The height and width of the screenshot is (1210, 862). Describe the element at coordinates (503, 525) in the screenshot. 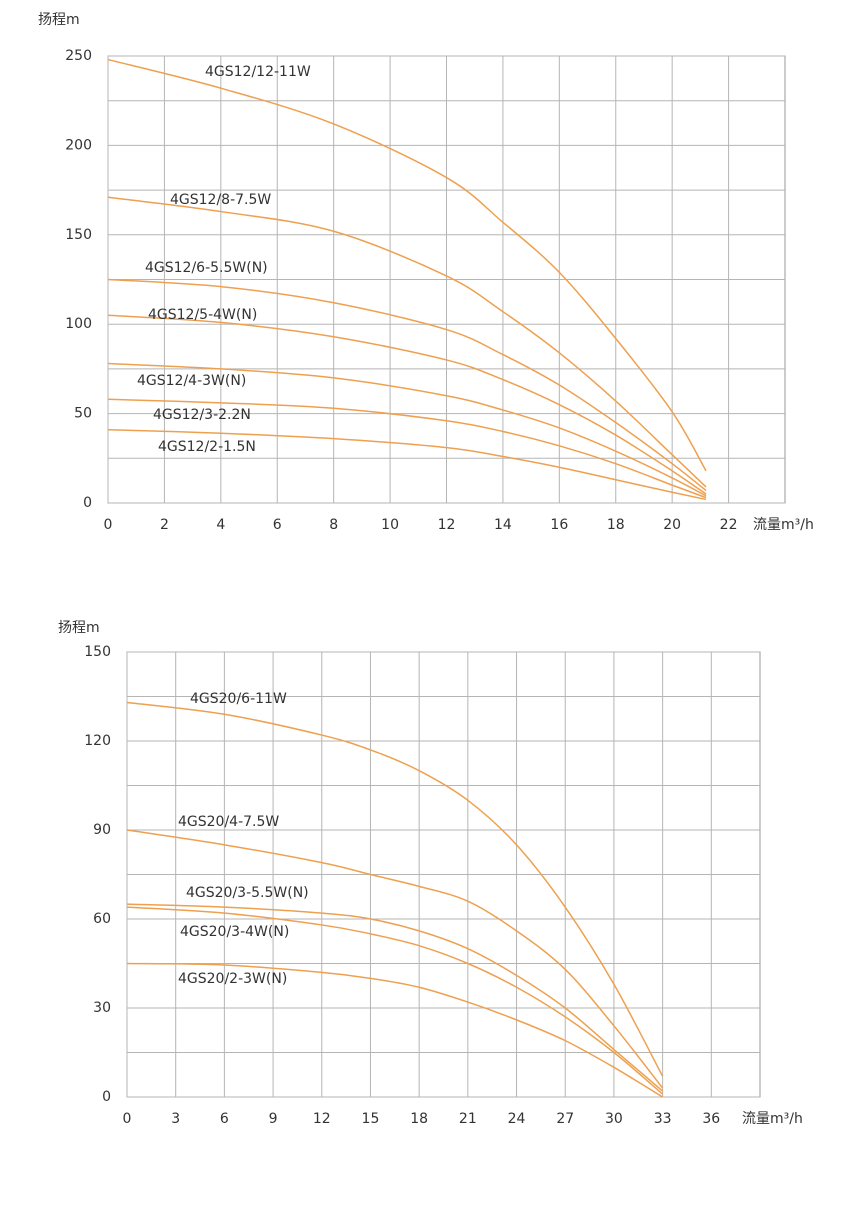

I see `x-tick-label: 14` at that location.